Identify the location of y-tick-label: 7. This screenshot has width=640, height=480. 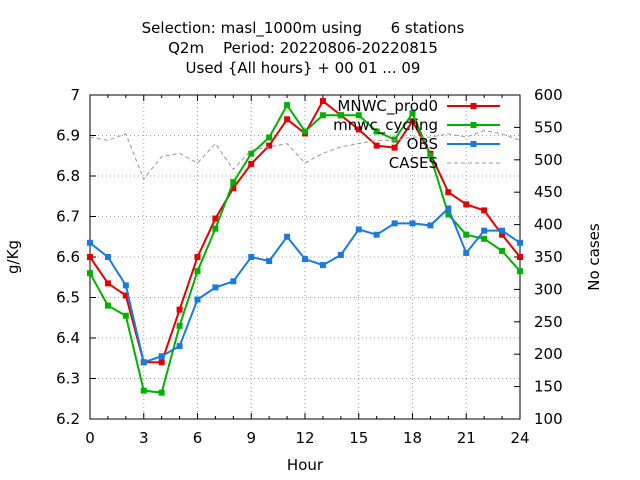
(75, 95).